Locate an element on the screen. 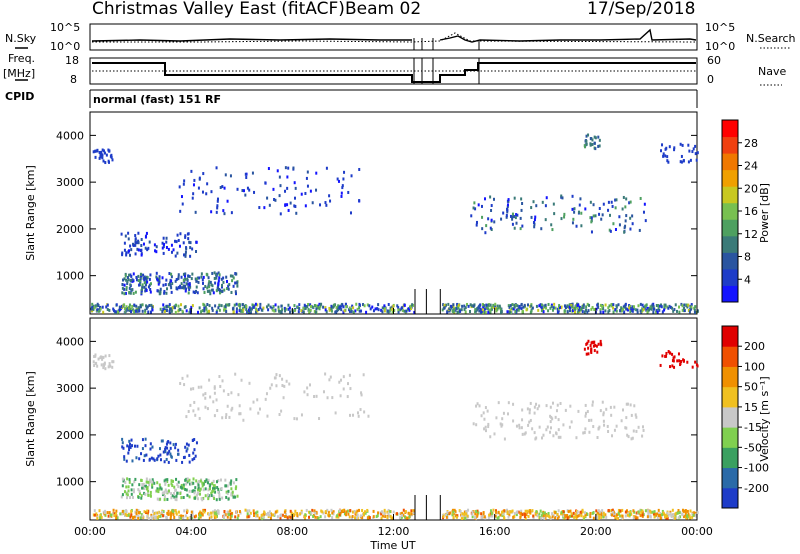 Image resolution: width=800 pixels, height=554 pixels. date-label: 17/Sep/2018 is located at coordinates (641, 9).